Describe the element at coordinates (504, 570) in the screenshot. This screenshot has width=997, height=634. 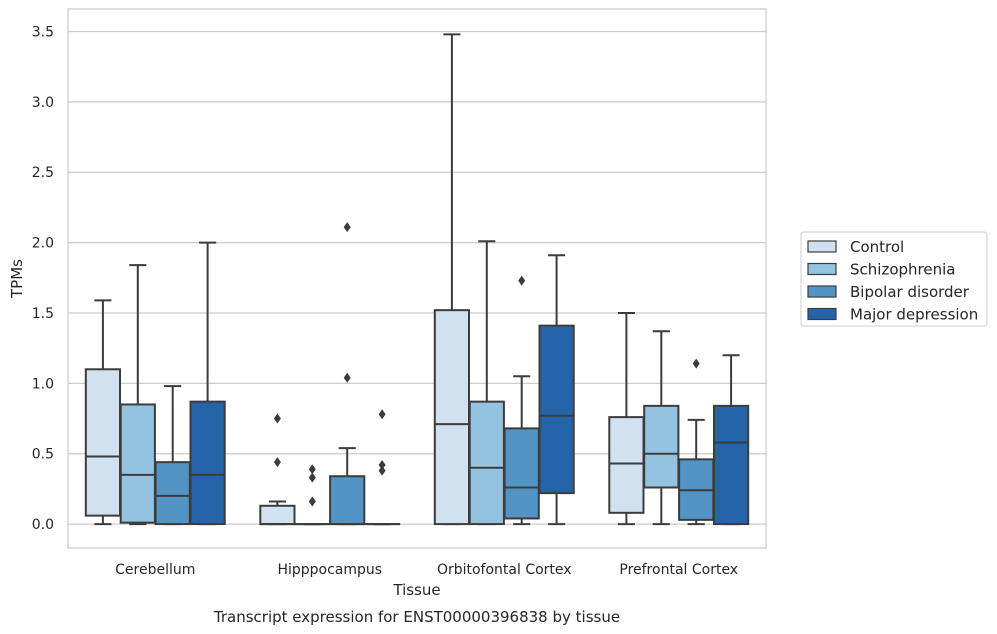
I see `x-tick-label: Orbitofontal Cortex` at that location.